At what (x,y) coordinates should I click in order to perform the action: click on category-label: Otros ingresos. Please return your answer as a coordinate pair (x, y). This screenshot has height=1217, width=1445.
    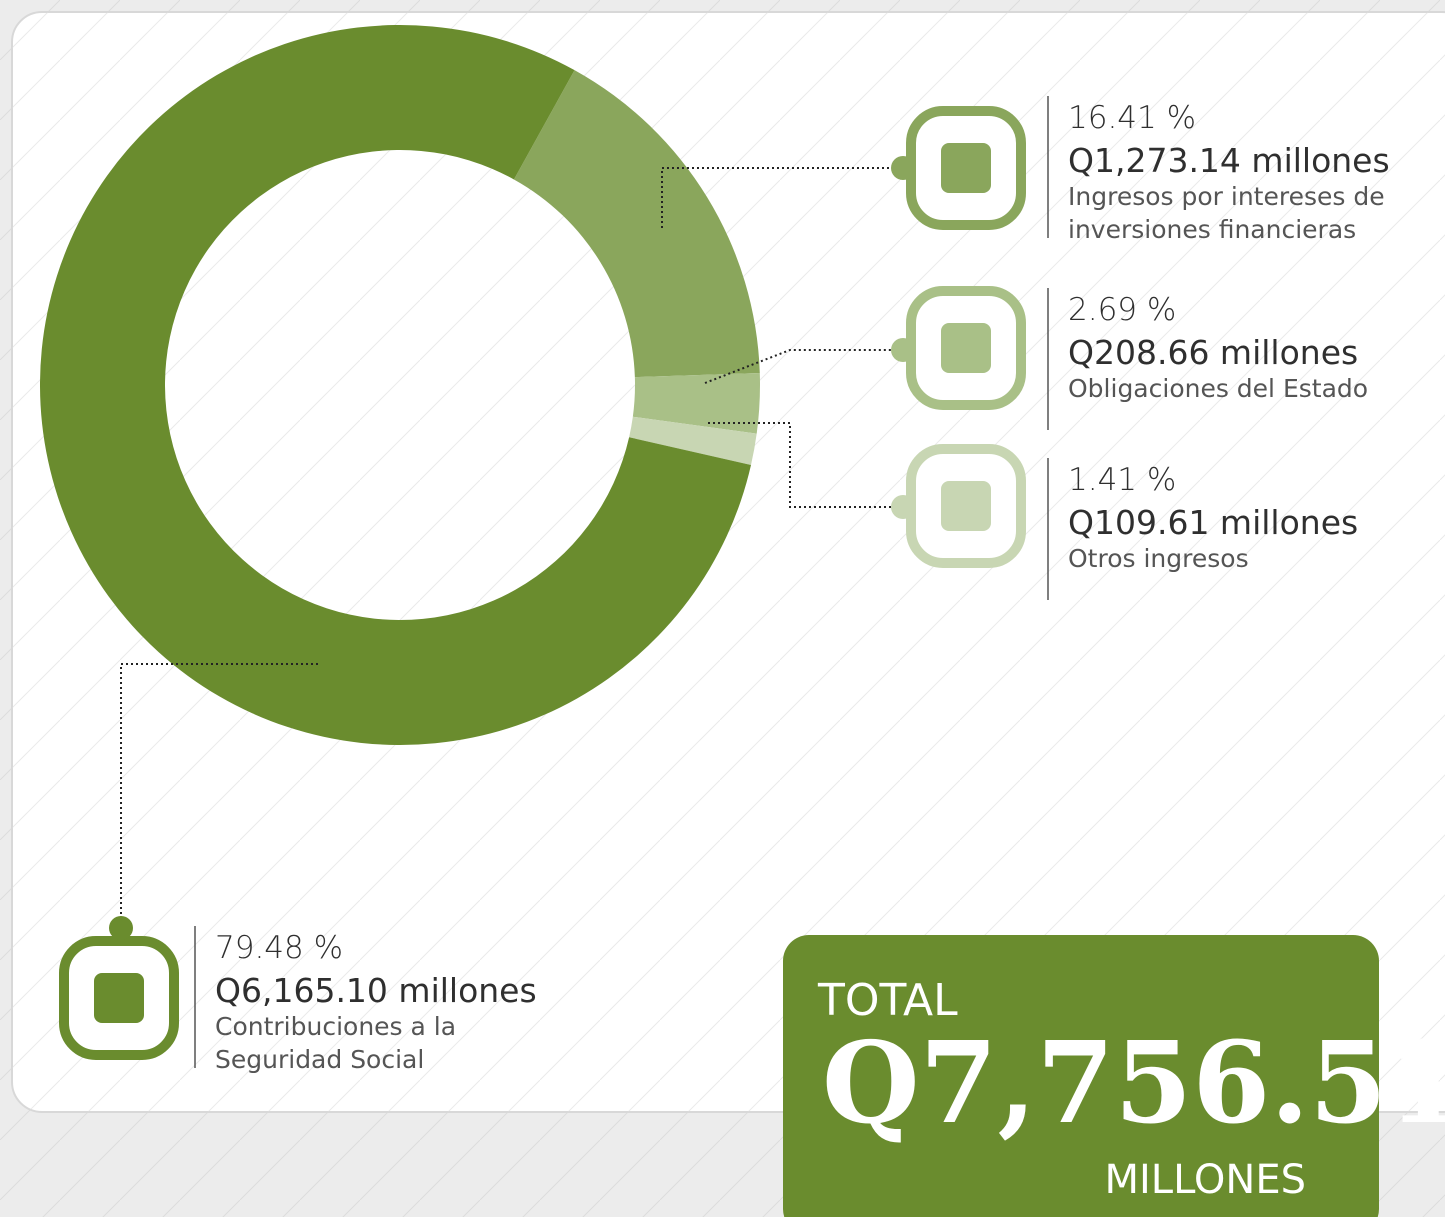
    Looking at the image, I should click on (1158, 558).